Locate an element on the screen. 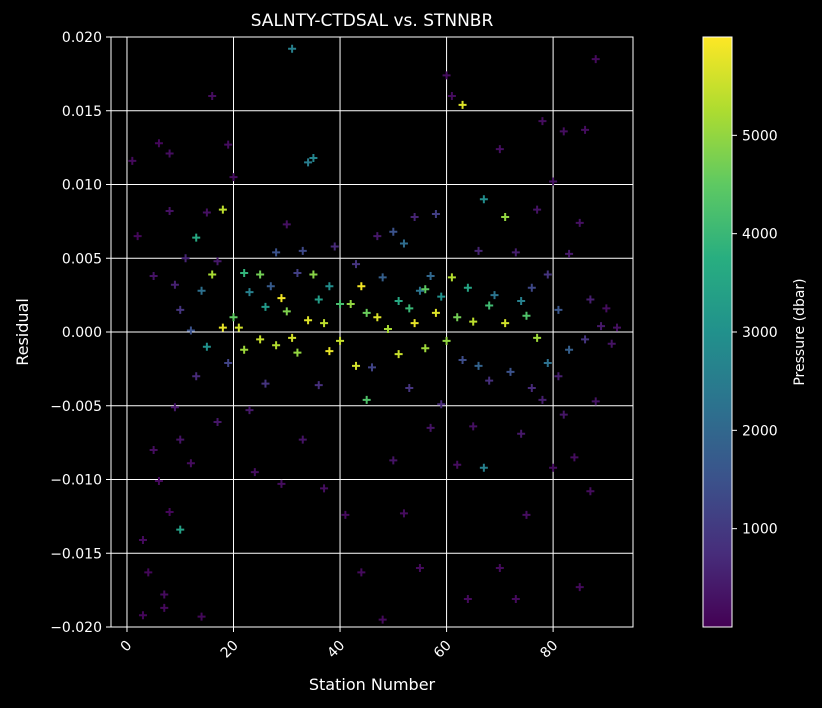 The height and width of the screenshot is (708, 822). x-tick-label: 40 is located at coordinates (336, 650).